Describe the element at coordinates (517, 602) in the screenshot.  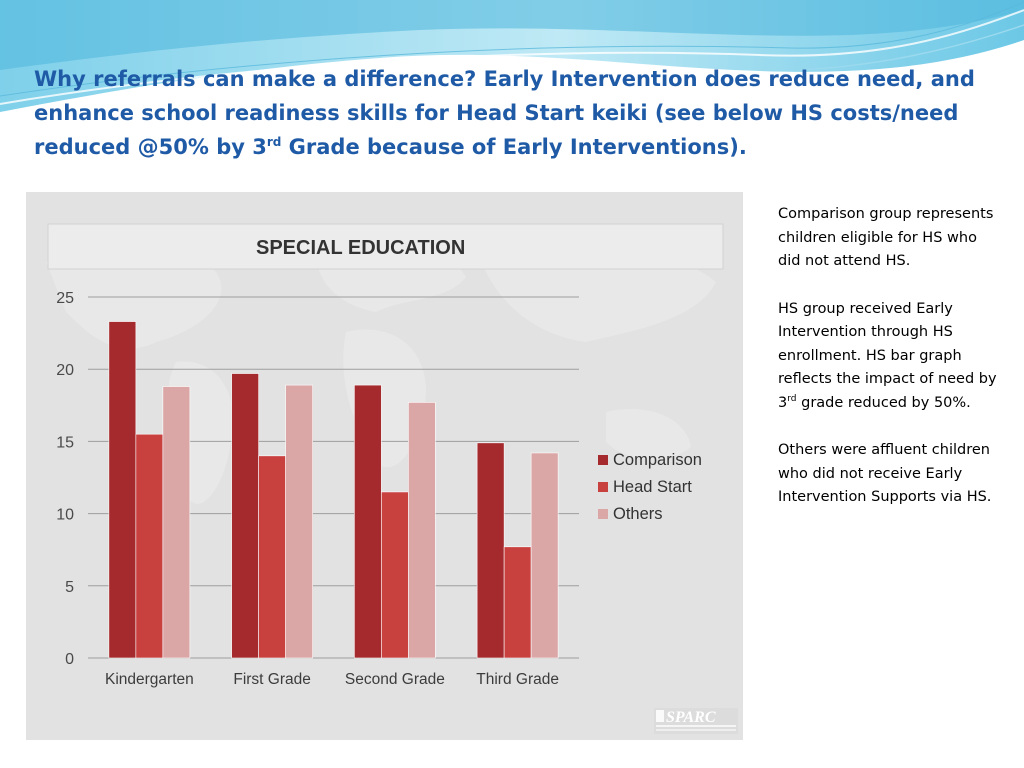
I see `bar-head-start-third-grade` at that location.